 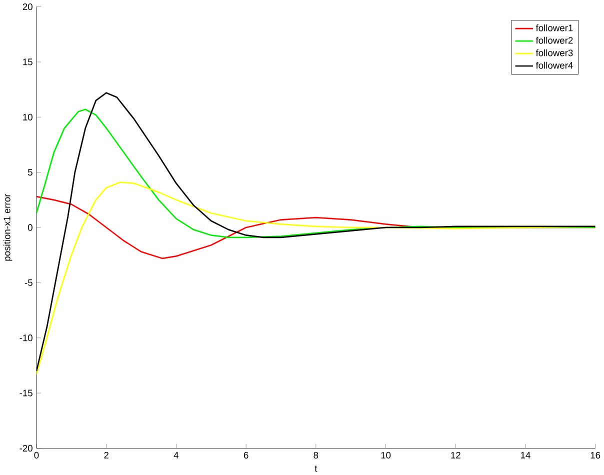 What do you see at coordinates (595, 455) in the screenshot?
I see `x-tick-label: 16` at bounding box center [595, 455].